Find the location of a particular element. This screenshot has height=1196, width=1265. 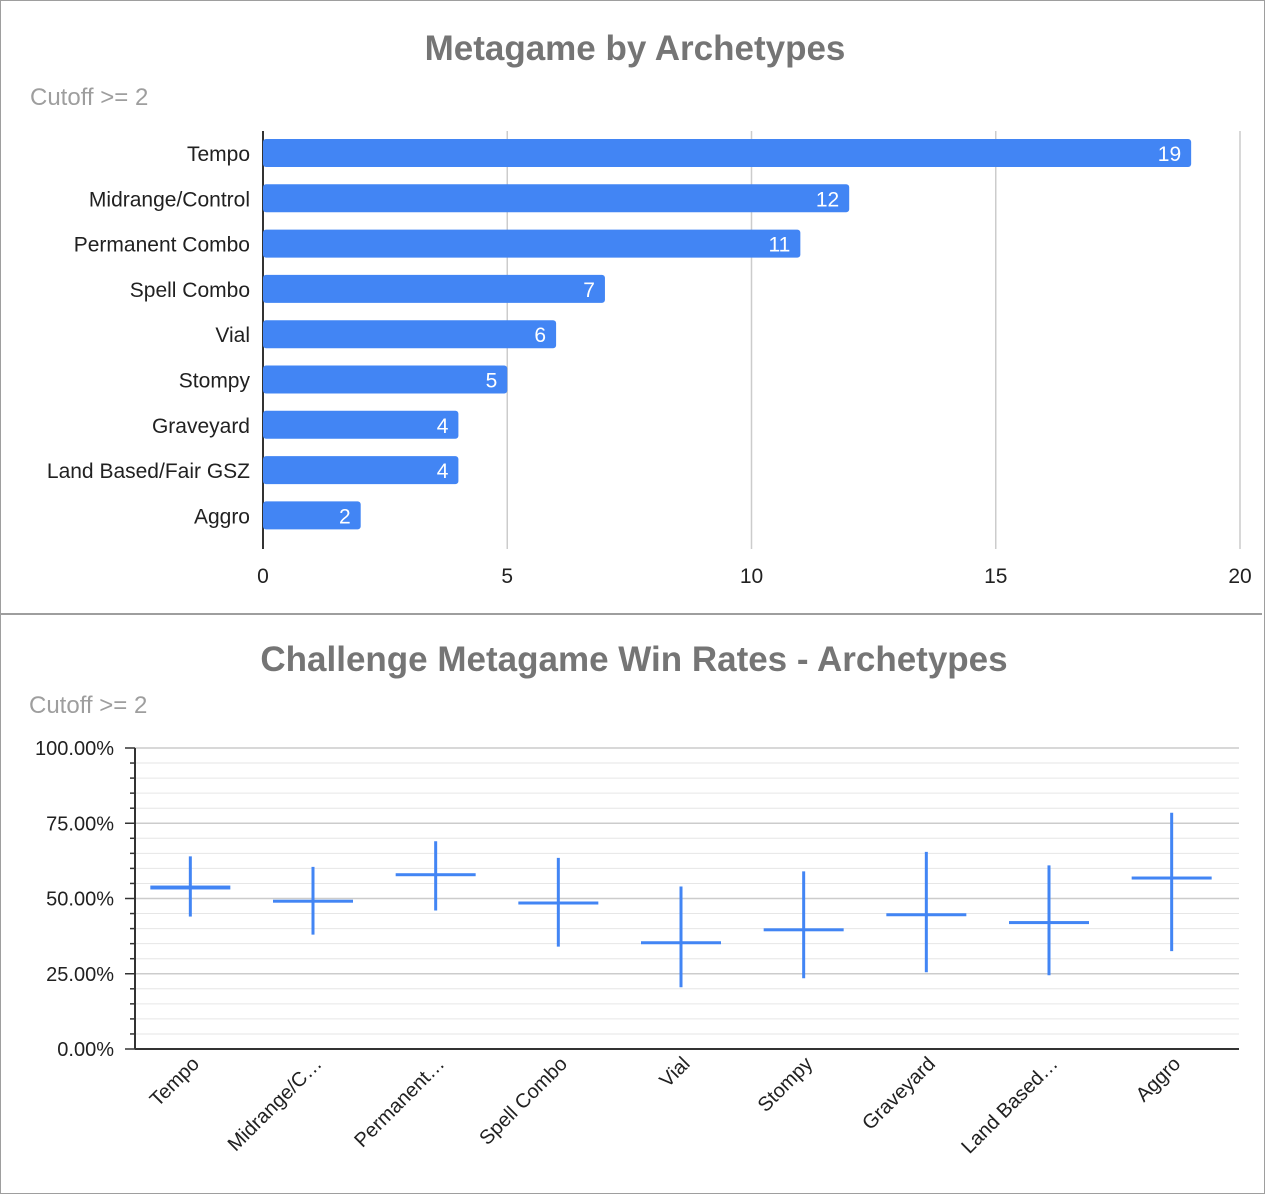

chart2-x-tick-label: Tempo is located at coordinates (175, 1082).